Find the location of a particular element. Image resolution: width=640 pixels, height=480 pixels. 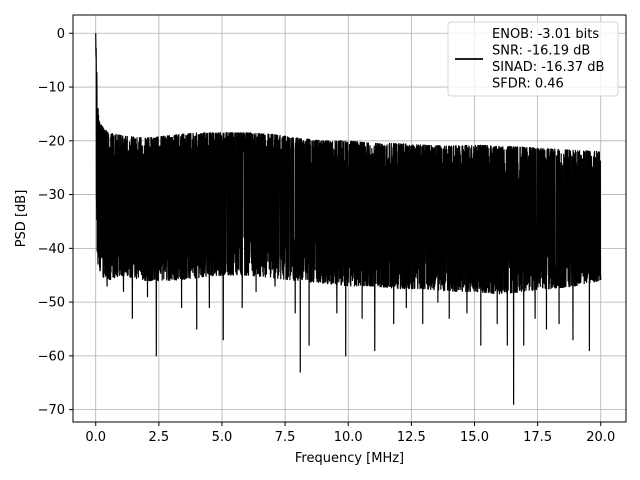

x-tick-label: 0.0 is located at coordinates (95, 437).